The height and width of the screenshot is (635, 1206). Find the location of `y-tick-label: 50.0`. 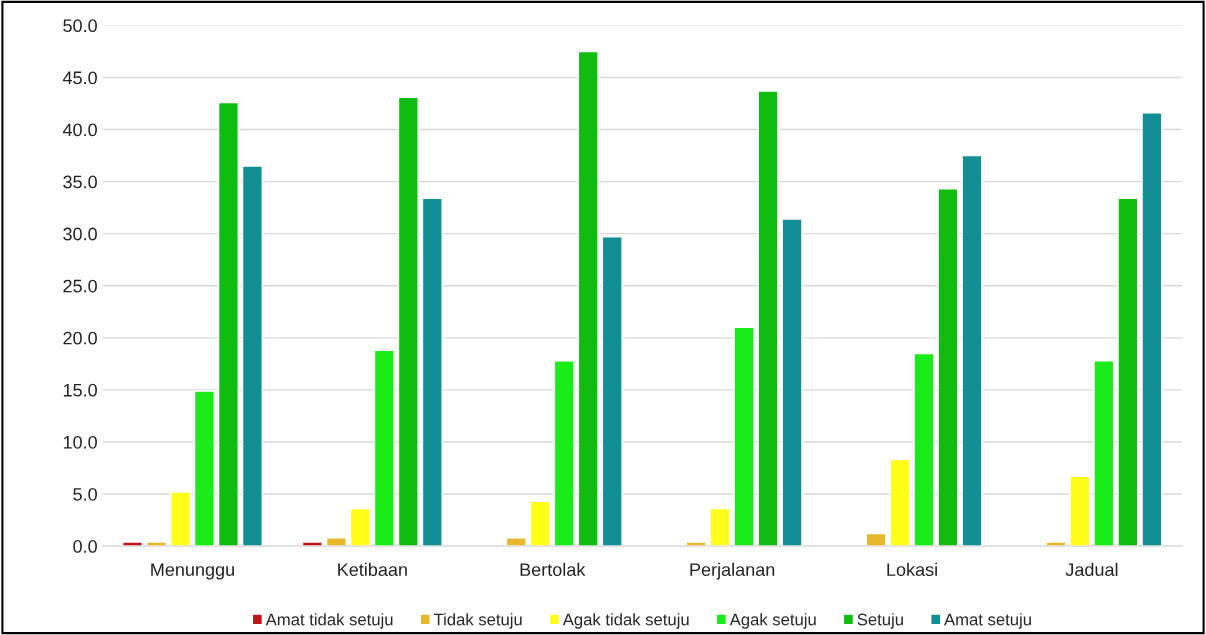

y-tick-label: 50.0 is located at coordinates (80, 26).